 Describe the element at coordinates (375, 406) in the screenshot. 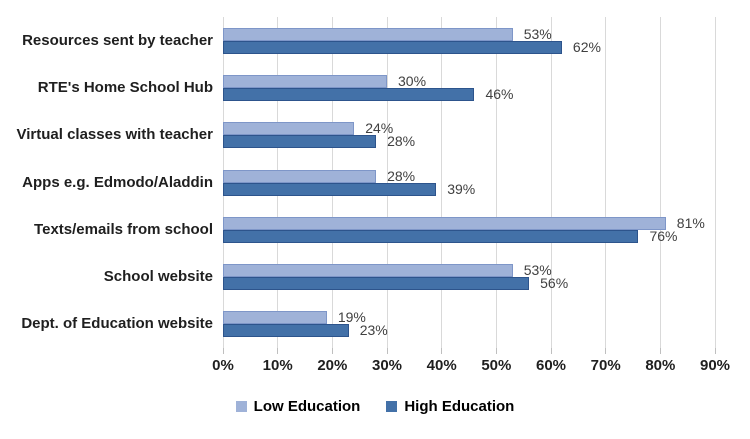

I see `legend: Low Education High Education` at that location.